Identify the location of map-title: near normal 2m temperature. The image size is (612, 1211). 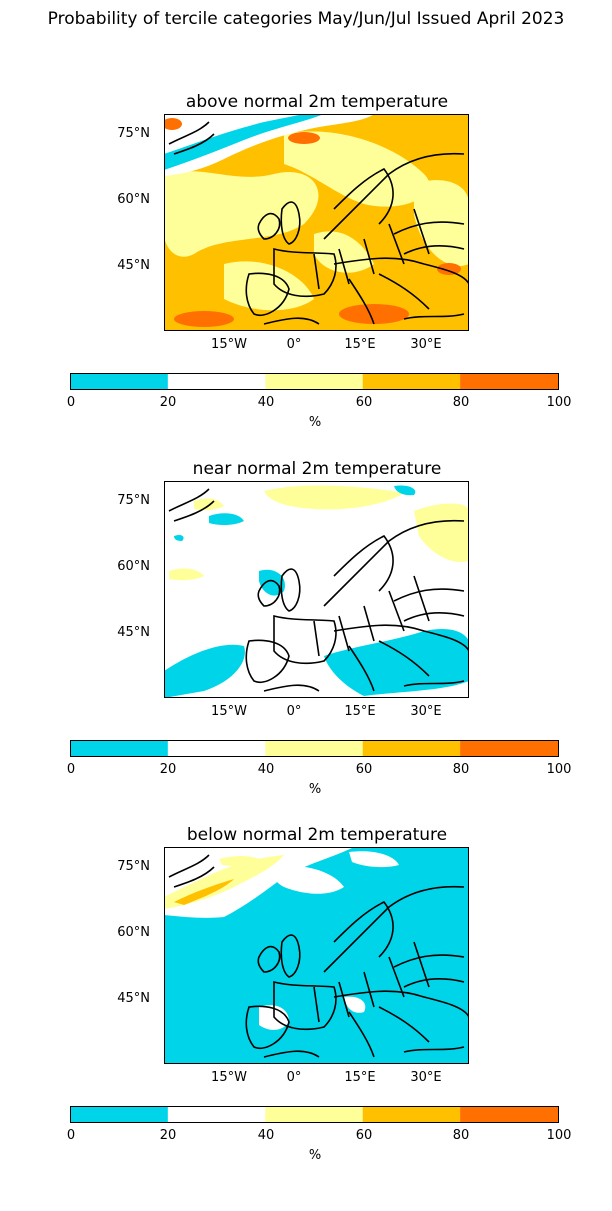
(317, 469).